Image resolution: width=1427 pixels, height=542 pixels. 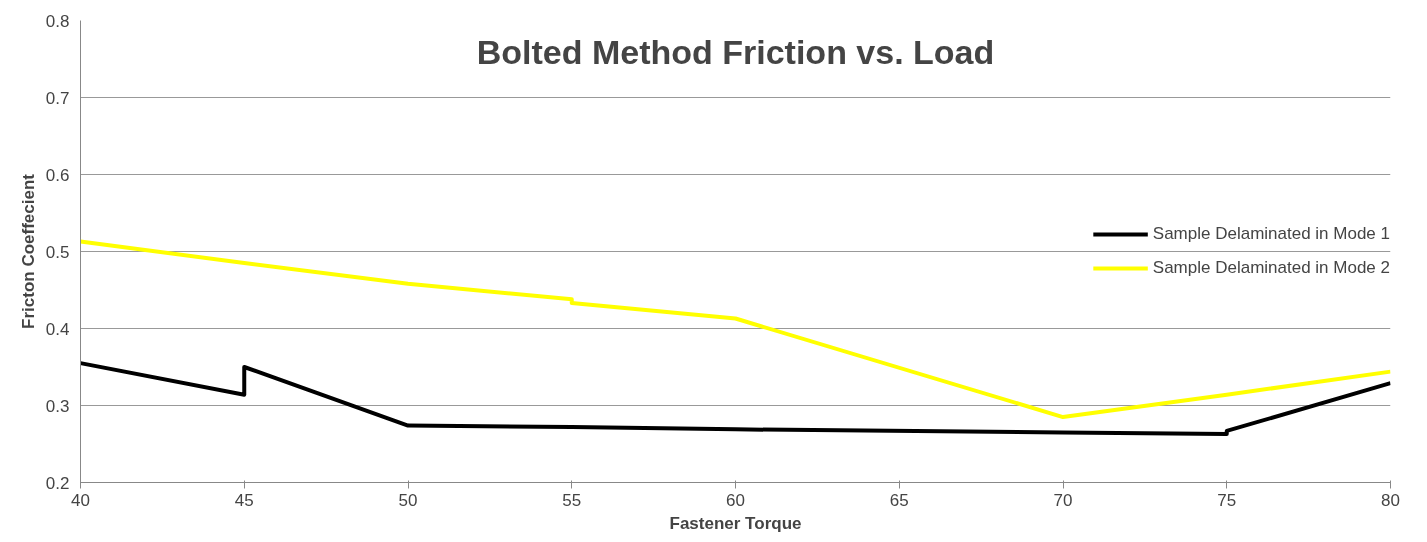 What do you see at coordinates (735, 51) in the screenshot?
I see `chart-title: Bolted Method Friction vs. Load` at bounding box center [735, 51].